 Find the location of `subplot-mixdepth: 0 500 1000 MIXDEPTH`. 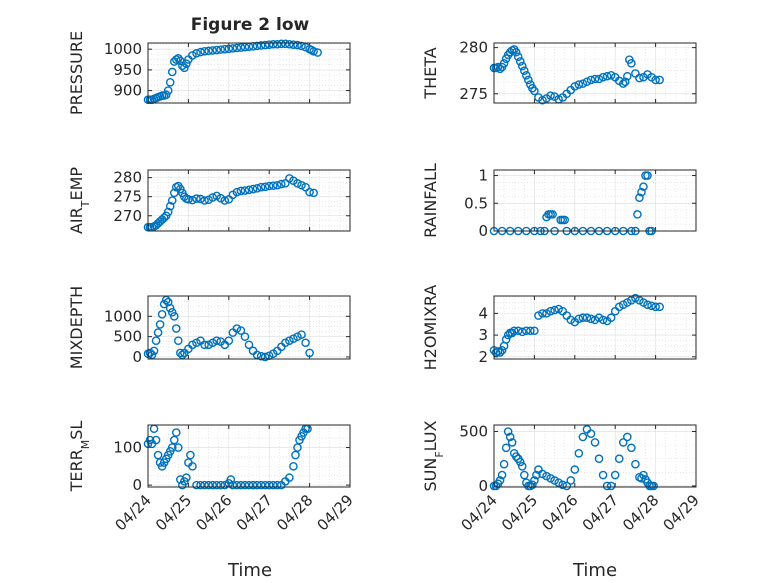

subplot-mixdepth: 0 500 1000 MIXDEPTH is located at coordinates (209, 327).